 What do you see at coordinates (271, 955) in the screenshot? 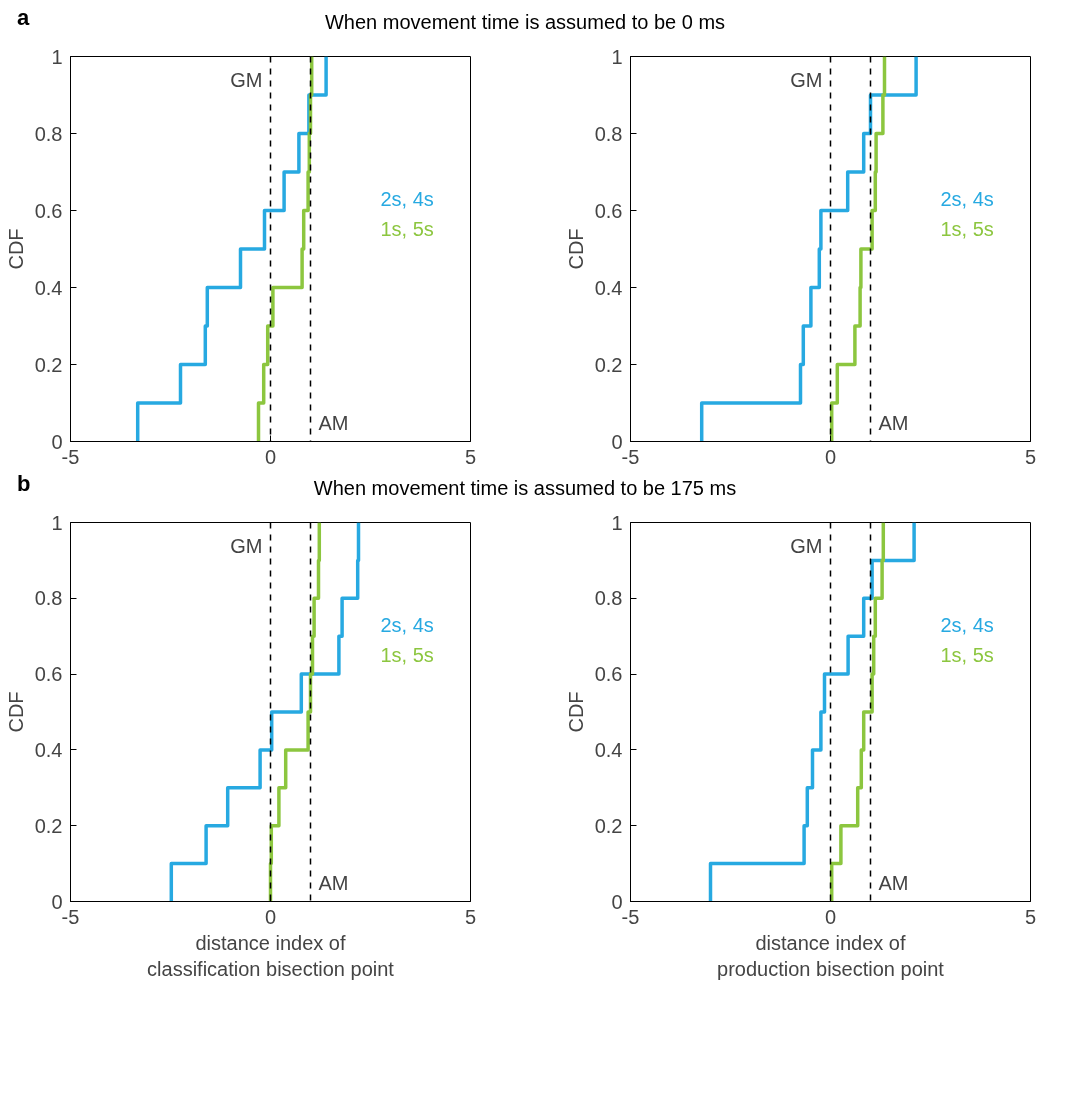
I see `x-axis-title: distance index of classification bisection point` at bounding box center [271, 955].